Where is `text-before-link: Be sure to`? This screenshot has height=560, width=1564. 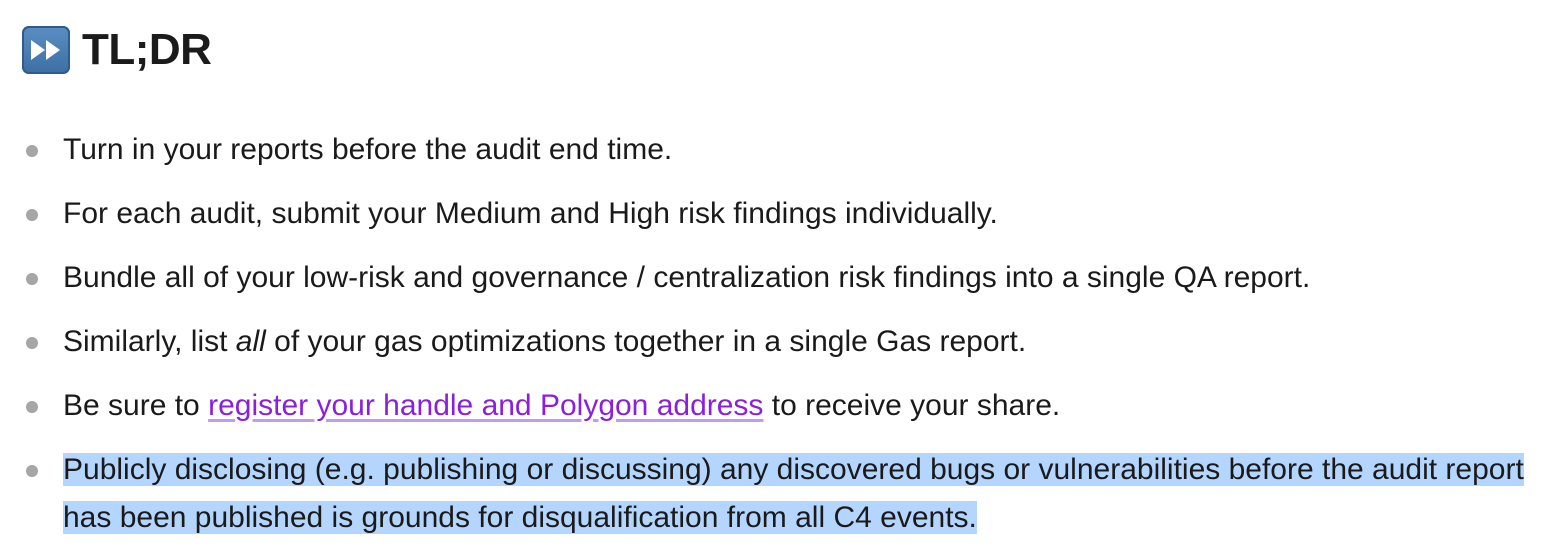 text-before-link: Be sure to is located at coordinates (136, 405).